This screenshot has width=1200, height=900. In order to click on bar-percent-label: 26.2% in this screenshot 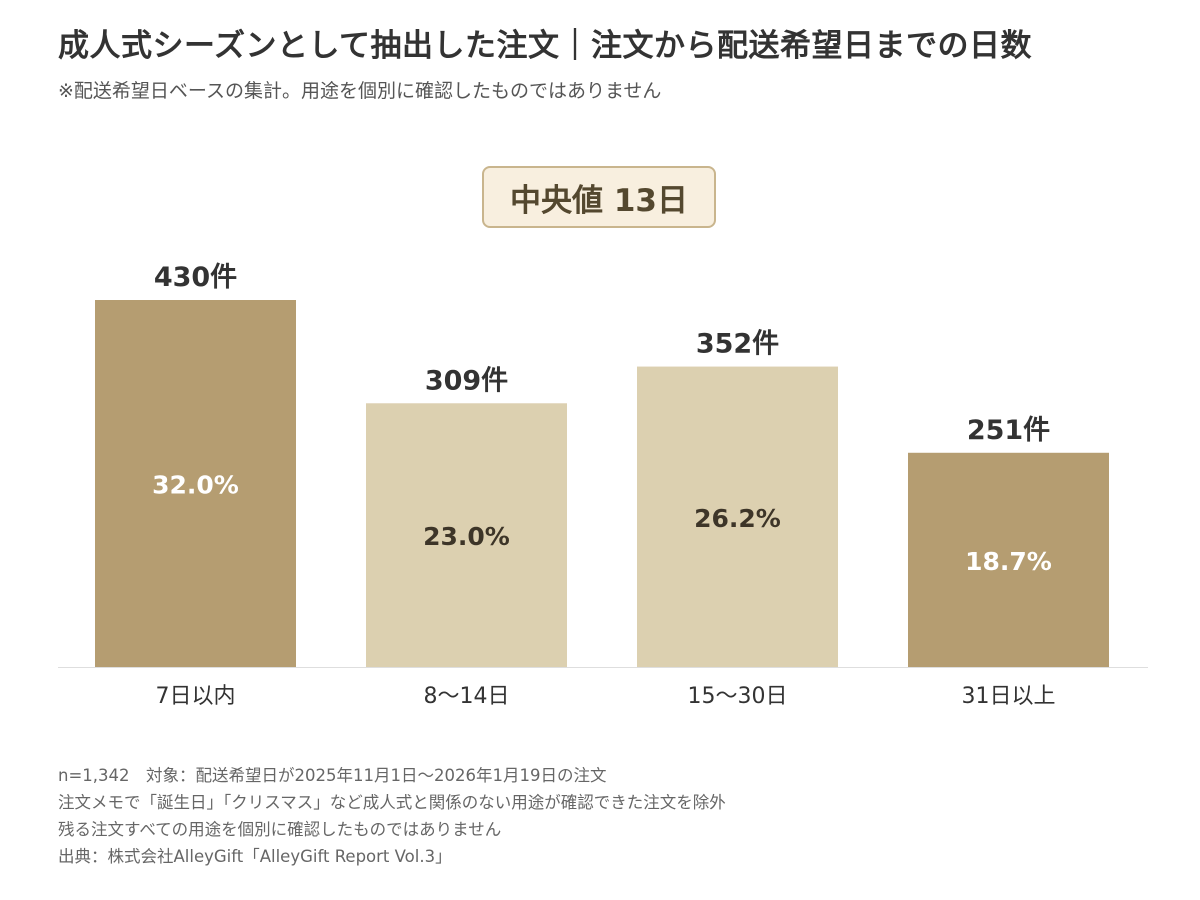, I will do `click(737, 518)`.